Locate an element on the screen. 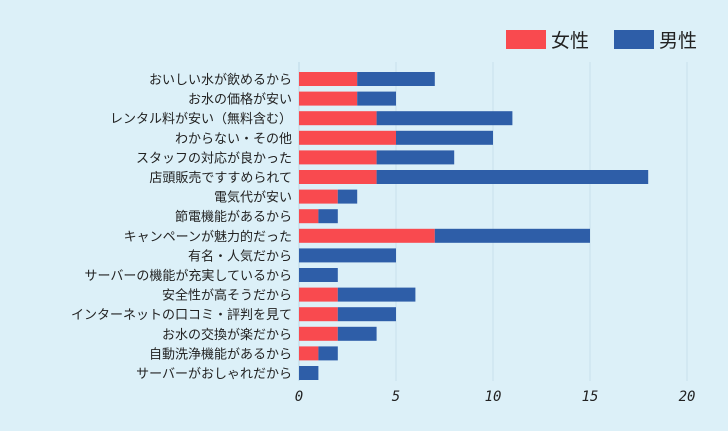  category-label: わからない・その他 is located at coordinates (233, 139).